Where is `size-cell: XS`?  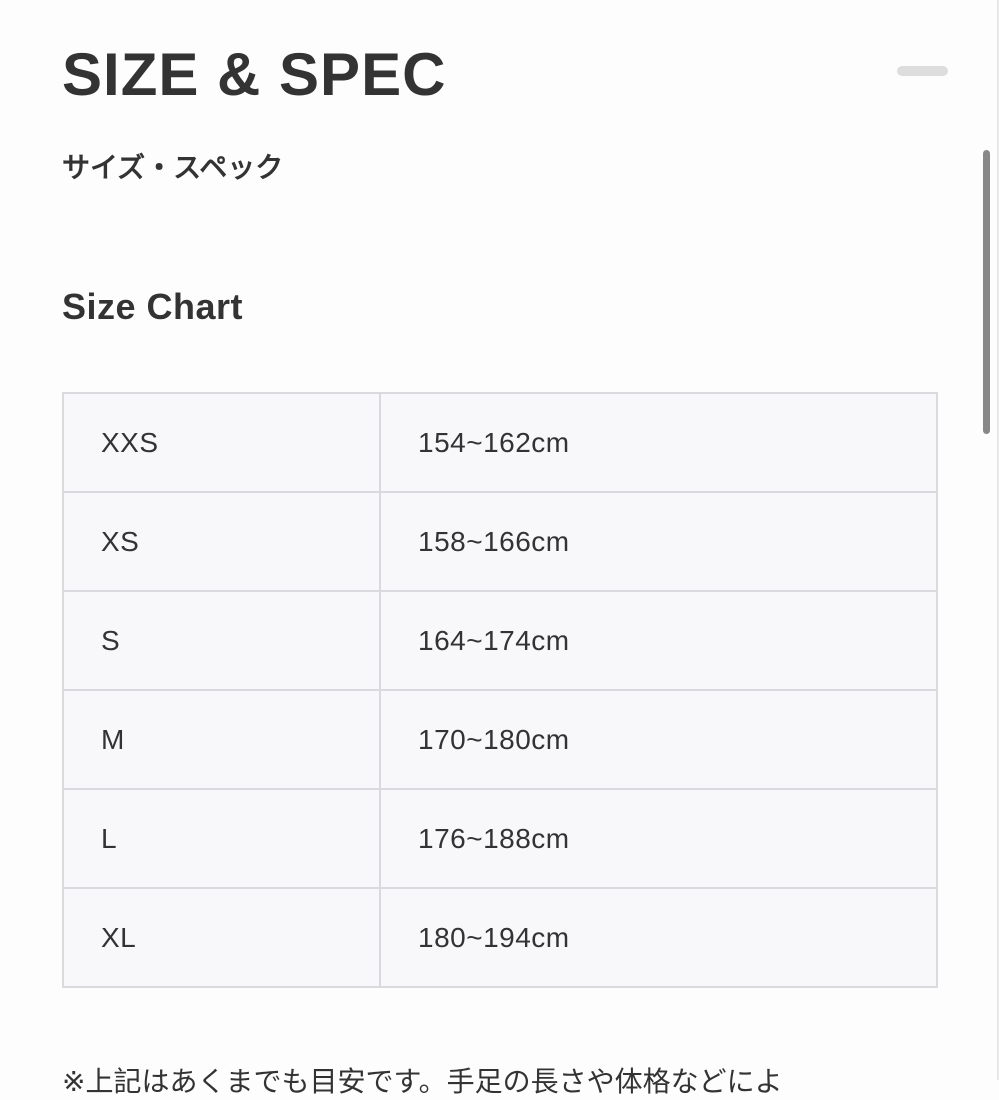
size-cell: XS is located at coordinates (221, 541).